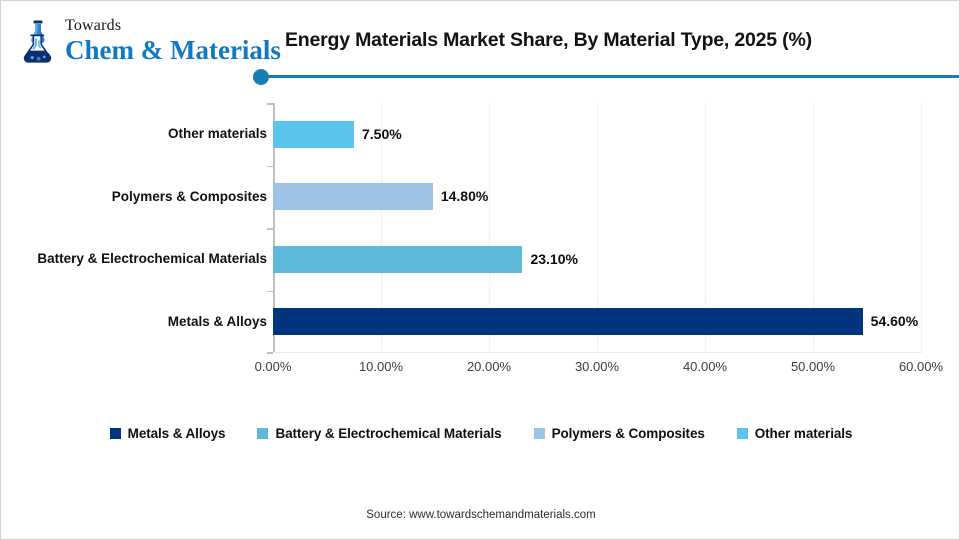  What do you see at coordinates (353, 197) in the screenshot?
I see `bar-polymers-composites` at bounding box center [353, 197].